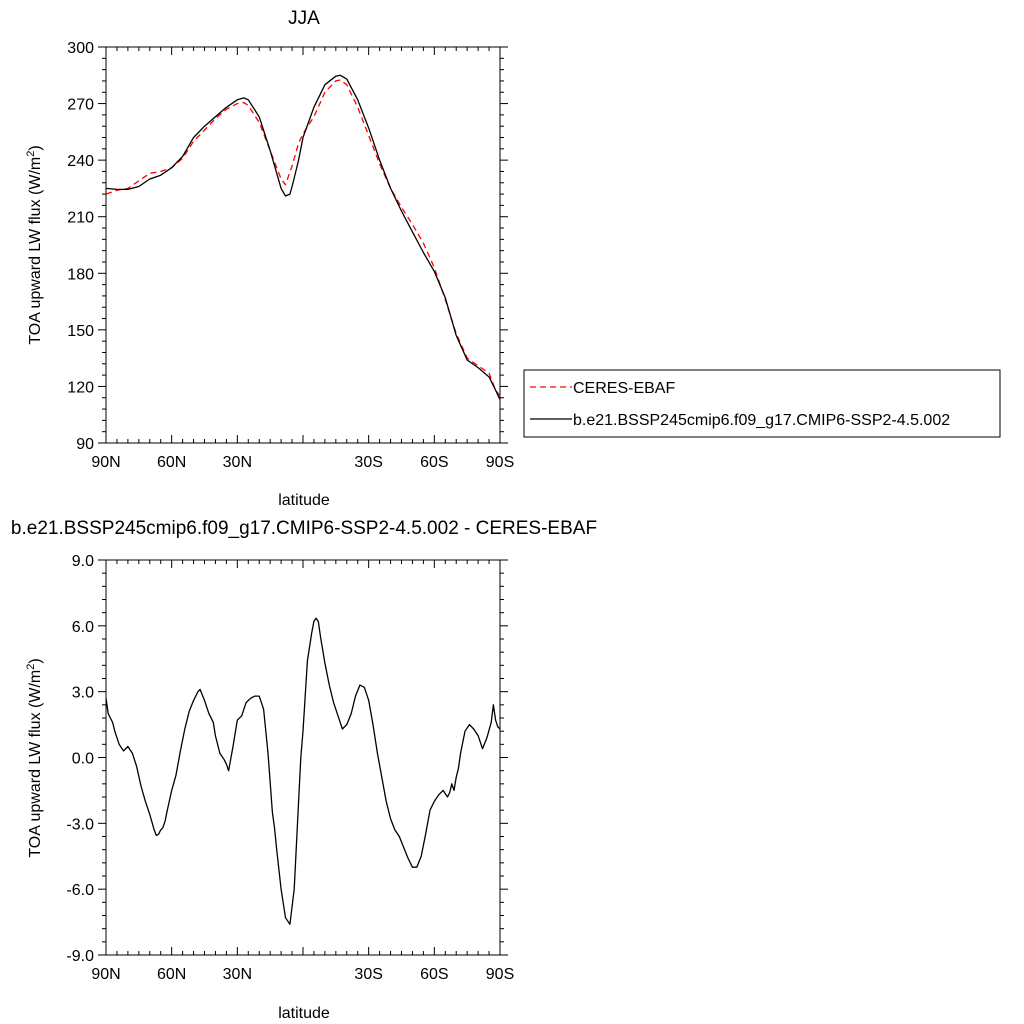  I want to click on top-ytick-label: 120, so click(80, 387).